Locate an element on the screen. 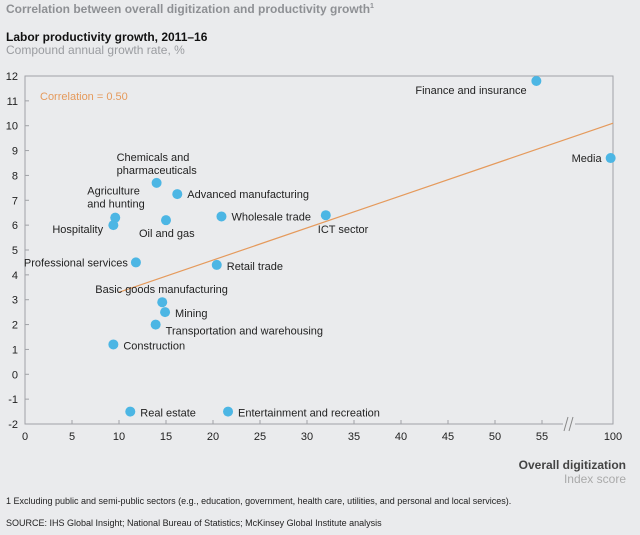  data-point-label: Retail trade is located at coordinates (255, 267).